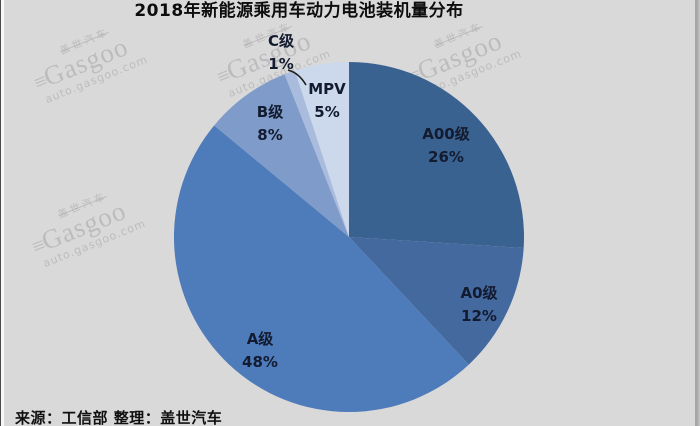 Image resolution: width=700 pixels, height=426 pixels. Describe the element at coordinates (446, 157) in the screenshot. I see `slice-percentage: 26%` at that location.